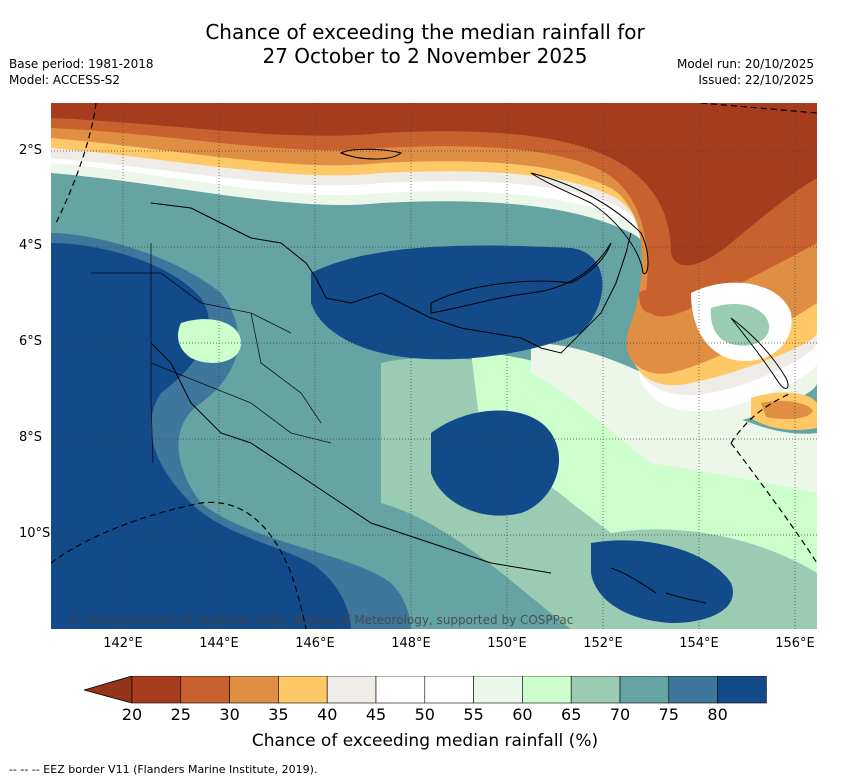 Image resolution: width=850 pixels, height=781 pixels. Describe the element at coordinates (371, 154) in the screenshot. I see `coast-manus` at that location.